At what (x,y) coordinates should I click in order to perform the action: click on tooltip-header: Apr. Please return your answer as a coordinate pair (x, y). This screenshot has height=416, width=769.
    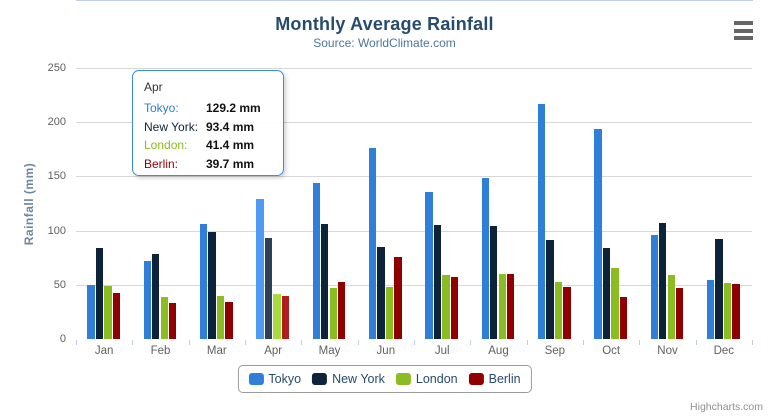
    Looking at the image, I should click on (153, 87).